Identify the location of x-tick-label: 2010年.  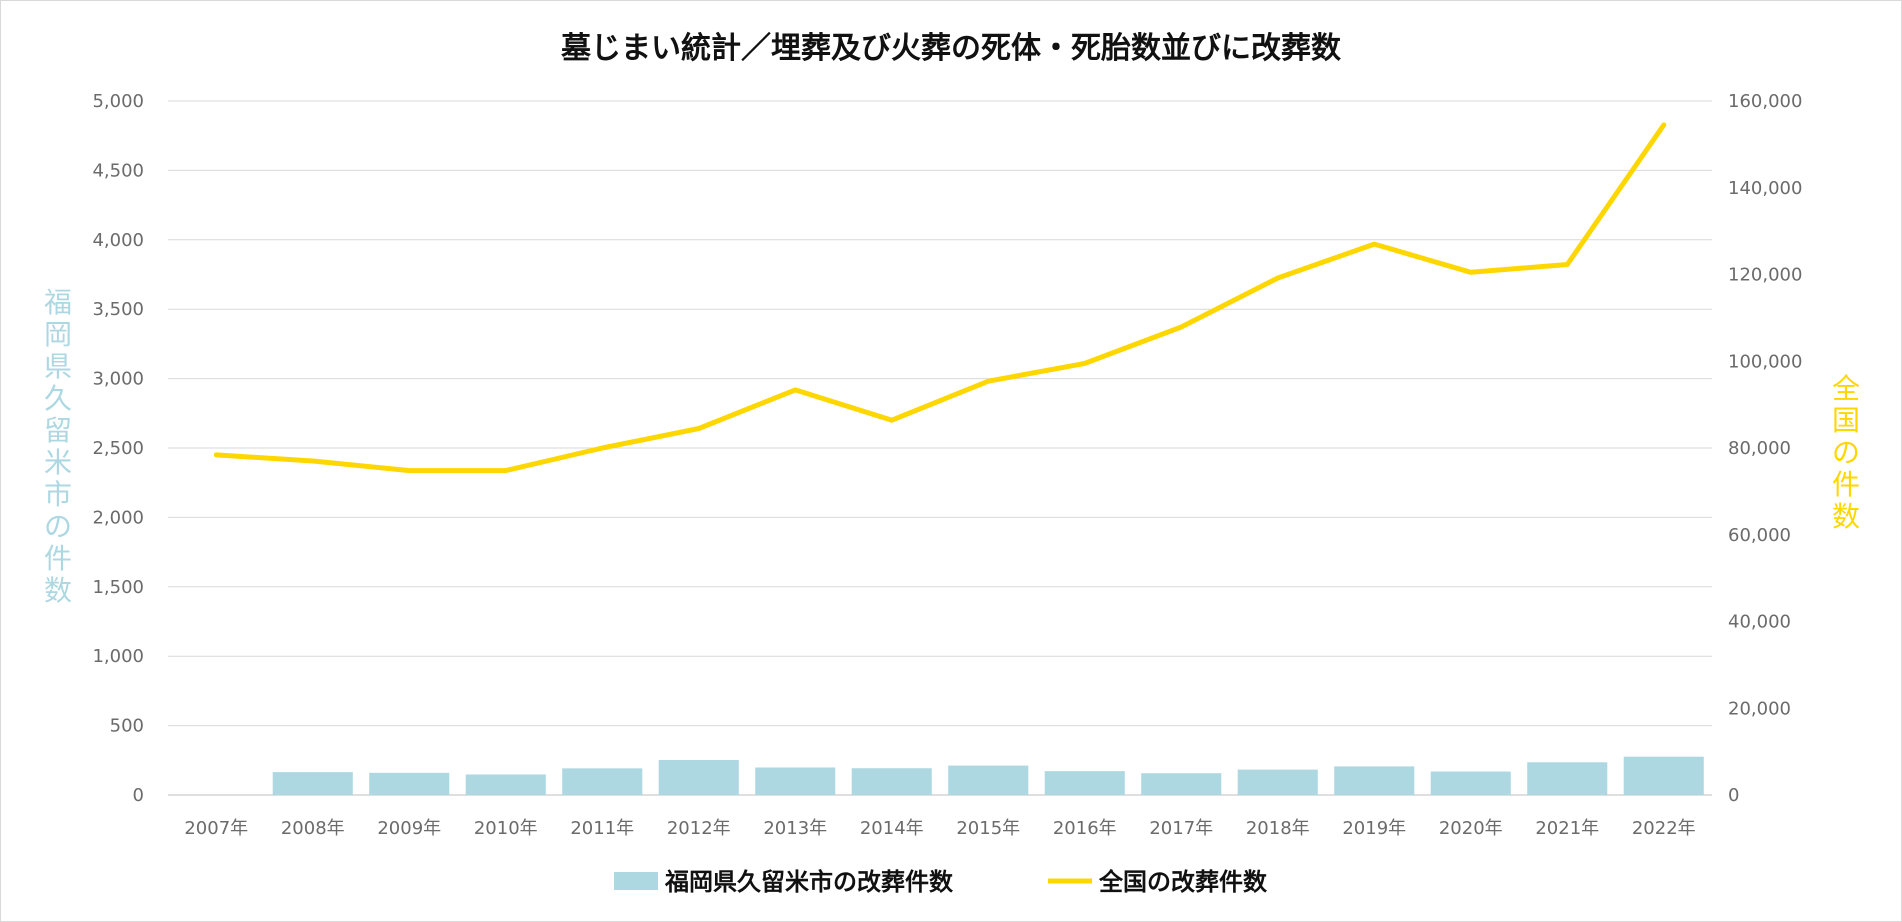
(506, 828).